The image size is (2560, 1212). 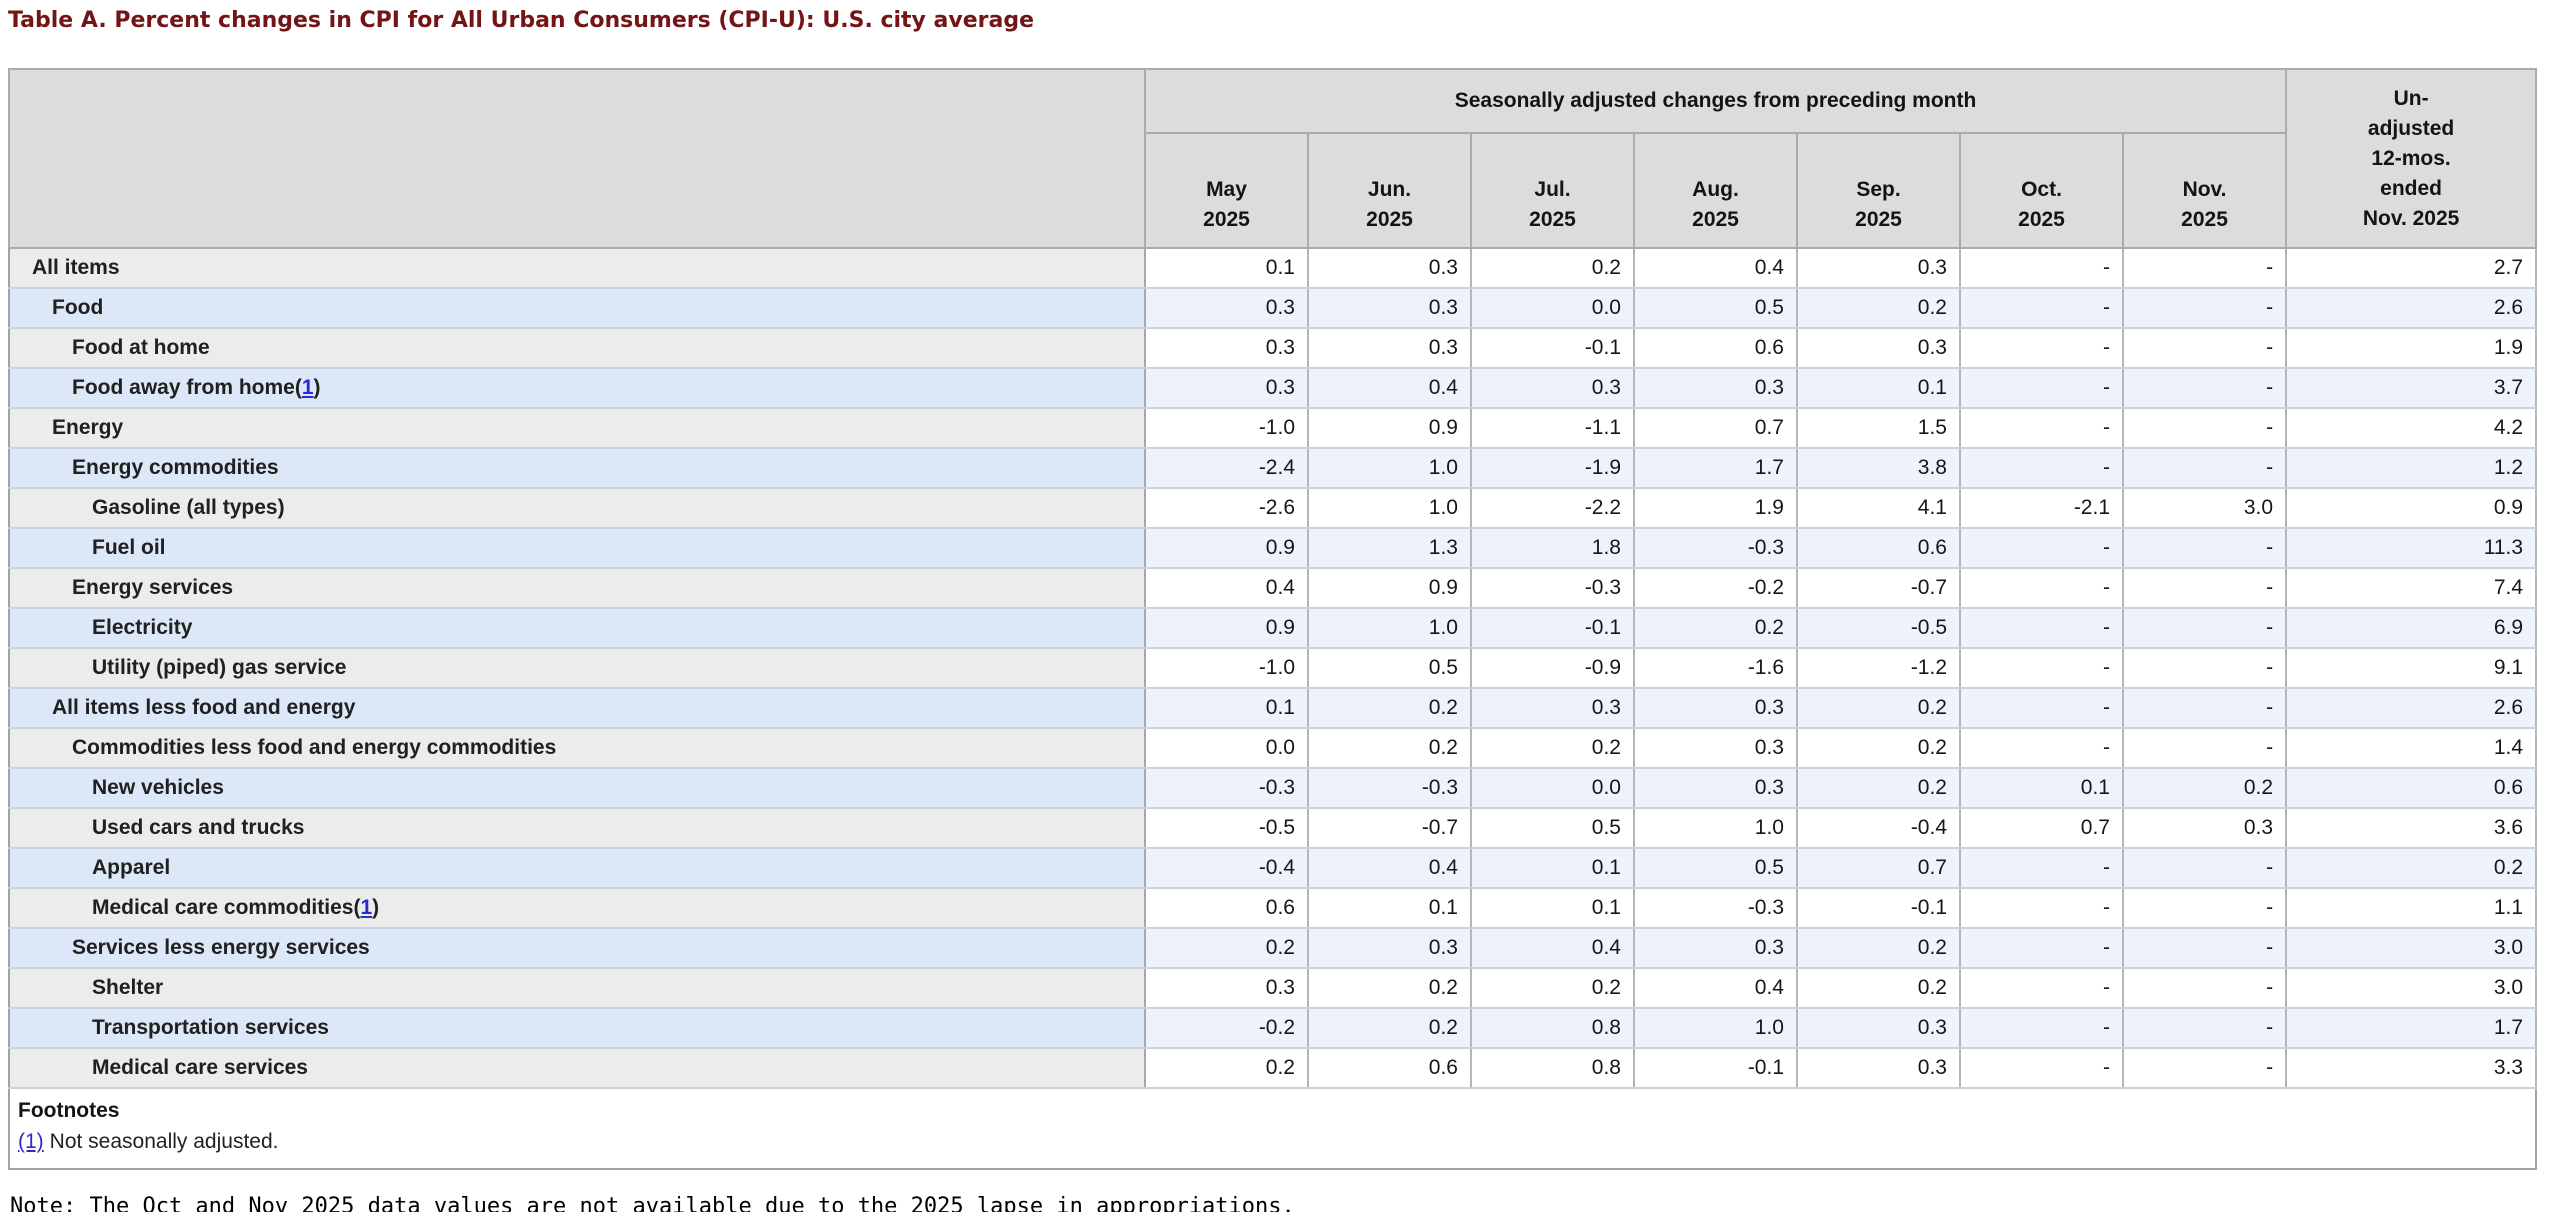 I want to click on table-row: Fuel oil 0.9 1.3 1.8 -0.3 0.6- -11.3, so click(x=1273, y=548).